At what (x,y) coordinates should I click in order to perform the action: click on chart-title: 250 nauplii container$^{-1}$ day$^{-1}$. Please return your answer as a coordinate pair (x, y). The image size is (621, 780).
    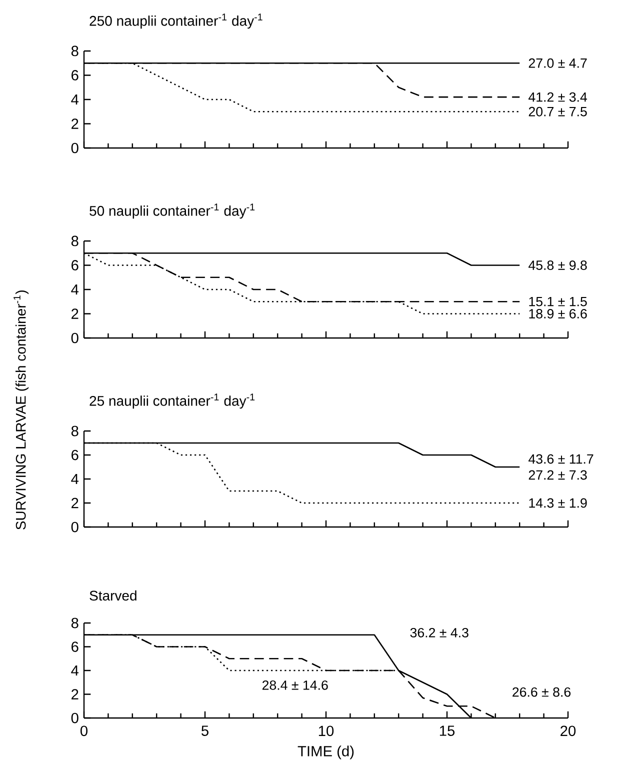
    Looking at the image, I should click on (176, 21).